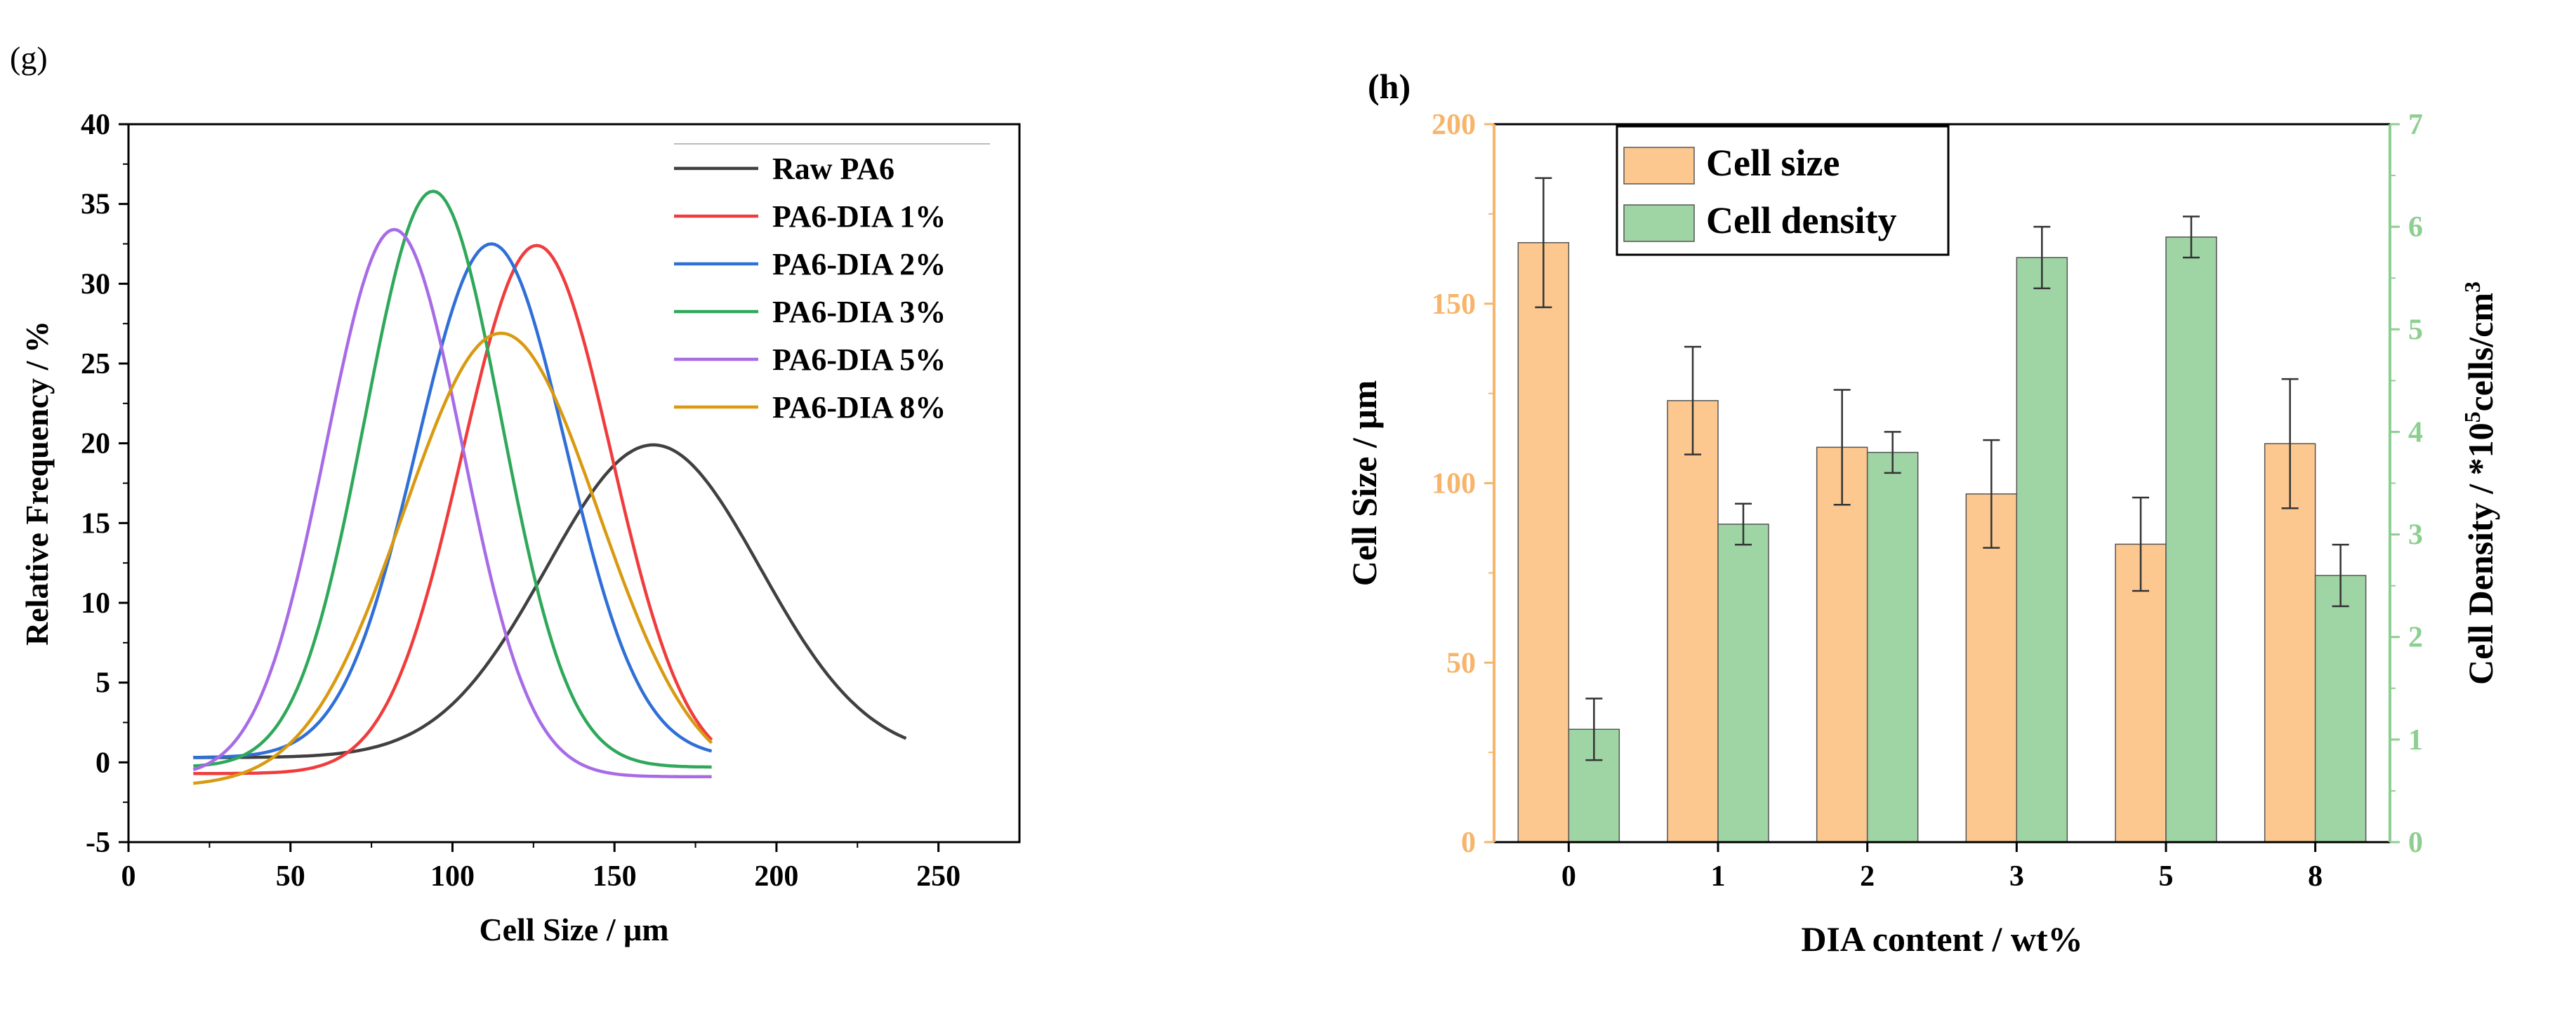 The image size is (2576, 1026). Describe the element at coordinates (1659, 166) in the screenshot. I see `legend-swatch-cell-size` at that location.